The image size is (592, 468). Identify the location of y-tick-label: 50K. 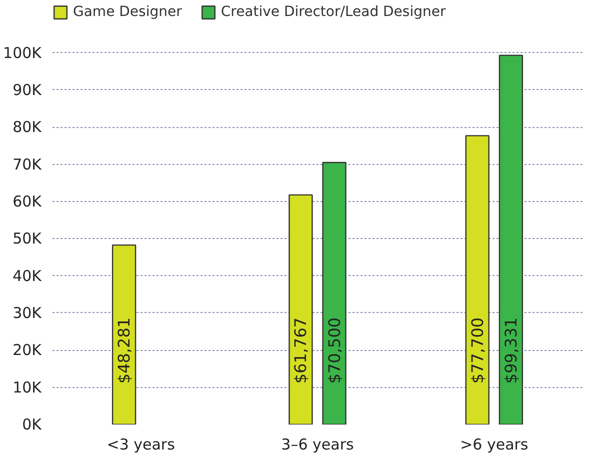
(27, 239).